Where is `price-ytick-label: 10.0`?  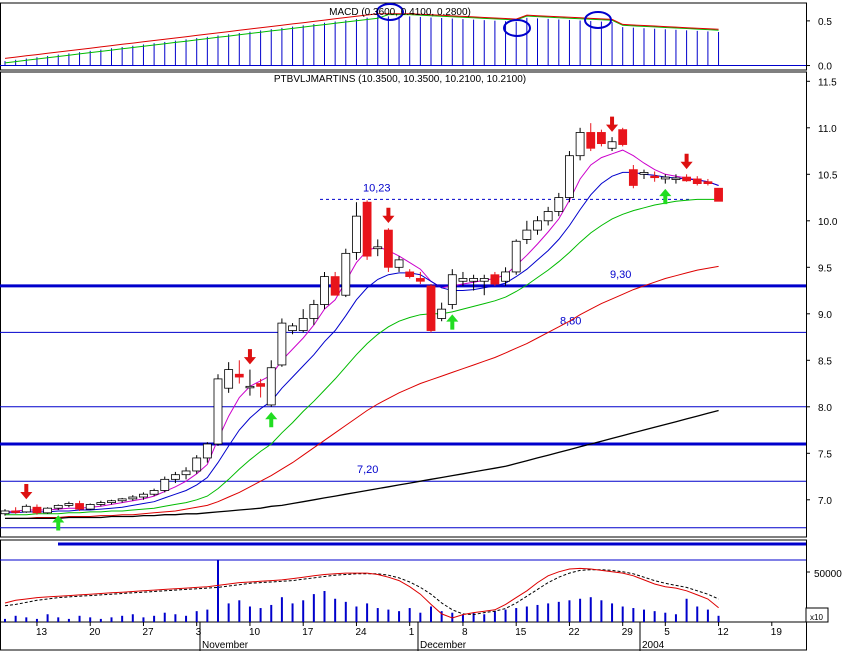
price-ytick-label: 10.0 is located at coordinates (828, 222).